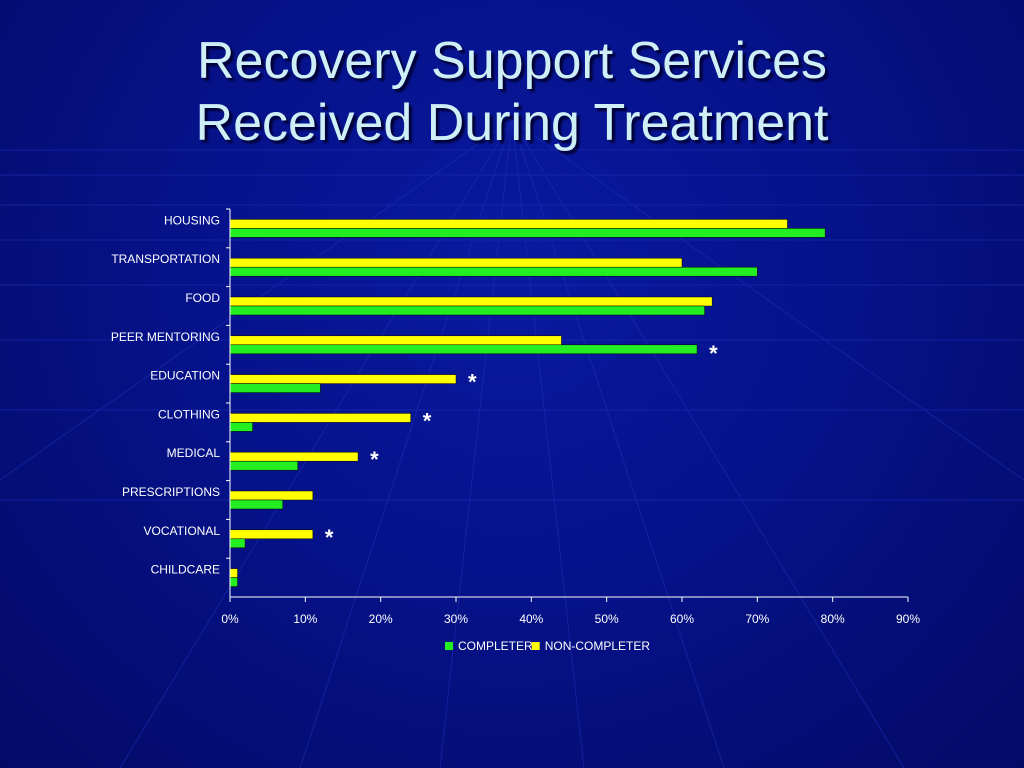 Image resolution: width=1024 pixels, height=768 pixels. I want to click on x-tick-label: 90%, so click(908, 619).